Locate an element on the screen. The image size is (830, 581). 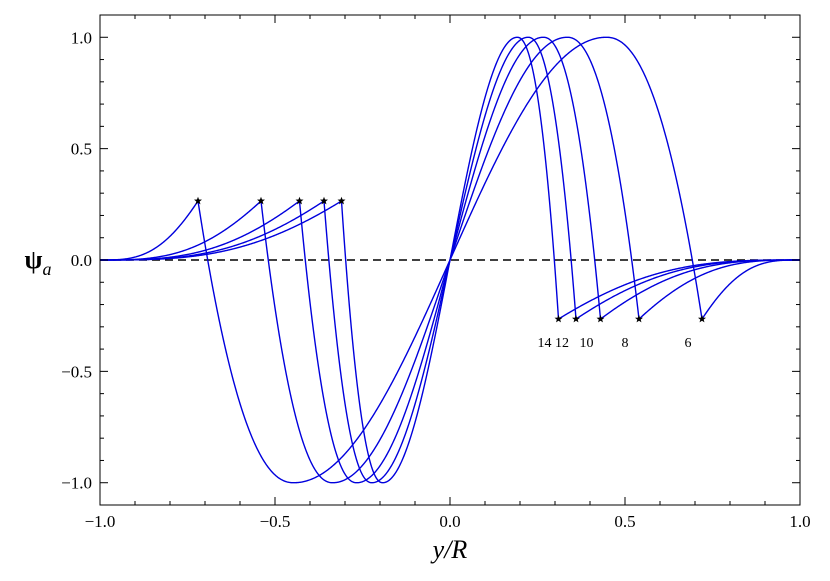
curve-label-12: 12 is located at coordinates (562, 343).